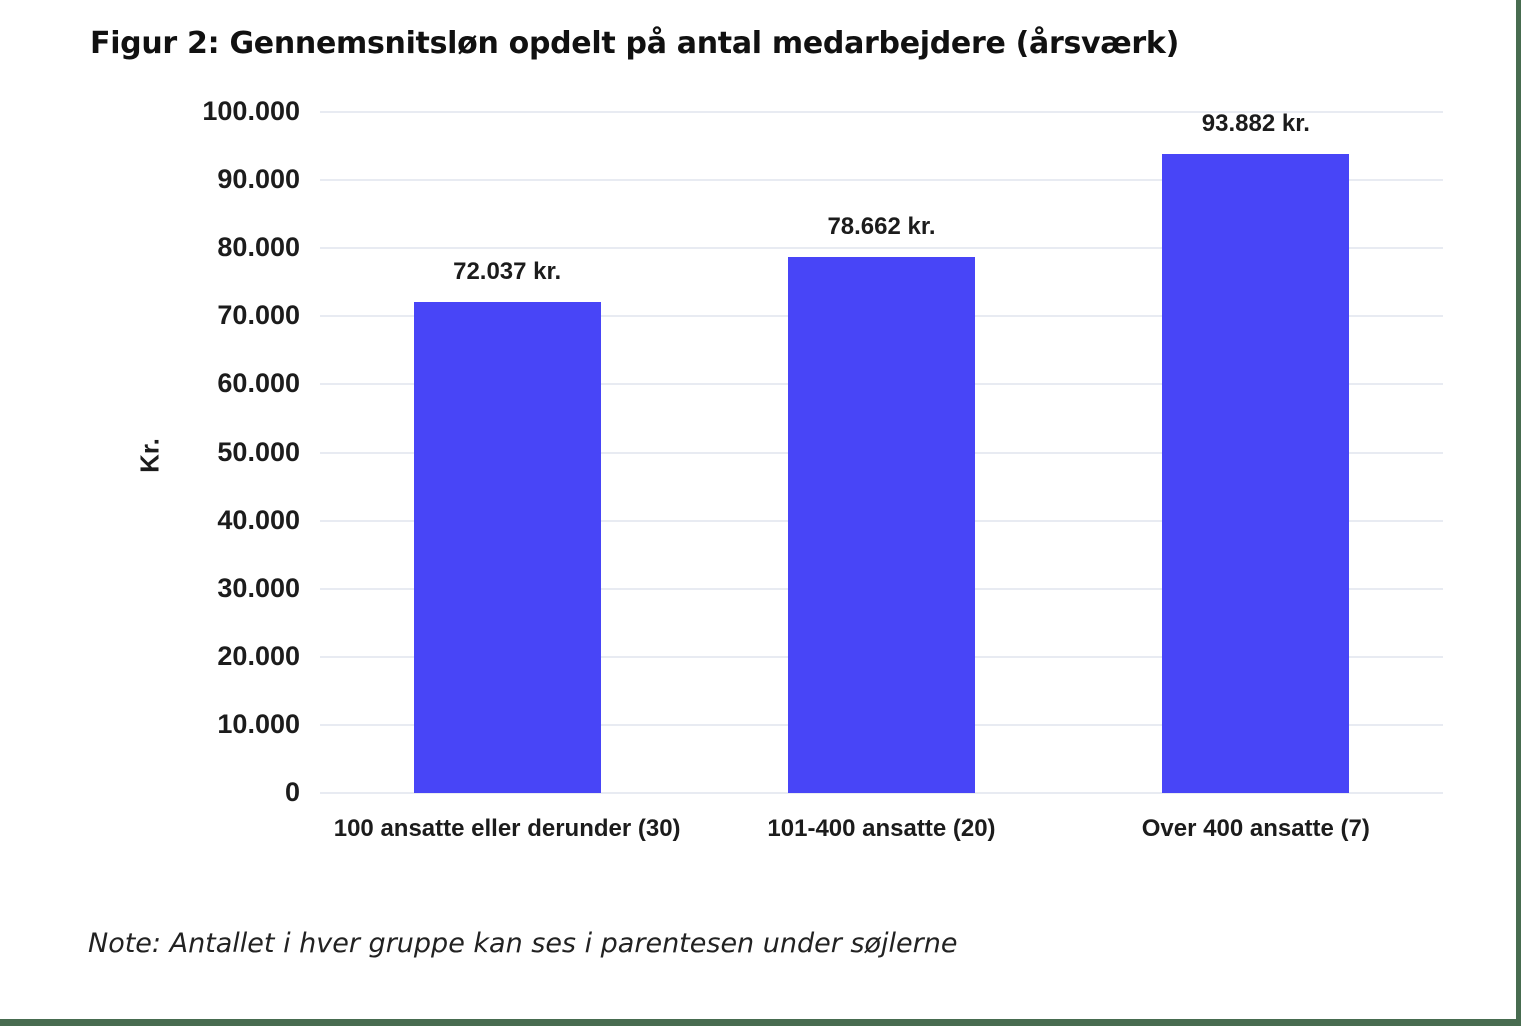  I want to click on bar-value-label: 78.662 kr., so click(881, 227).